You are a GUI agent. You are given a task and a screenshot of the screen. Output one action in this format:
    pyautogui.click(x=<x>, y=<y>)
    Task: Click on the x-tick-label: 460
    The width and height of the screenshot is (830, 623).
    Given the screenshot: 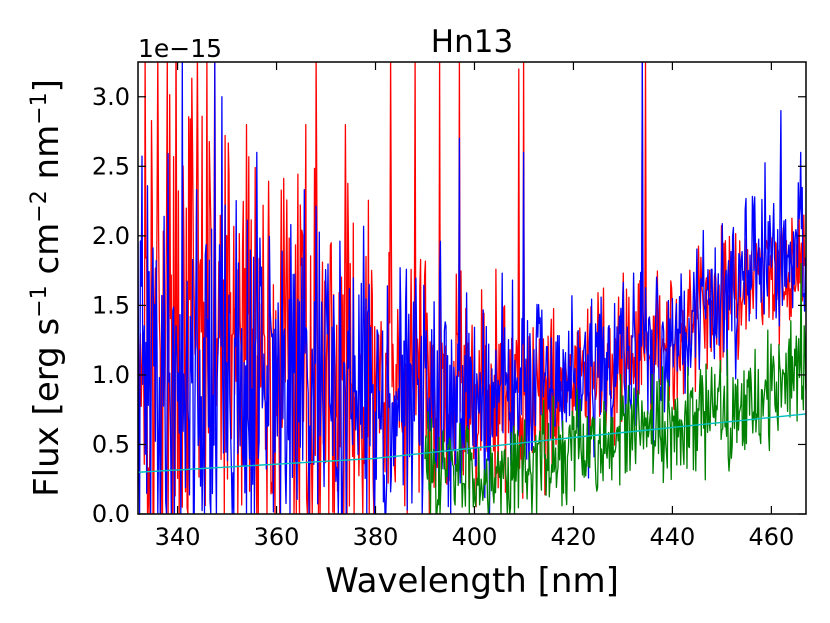 What is the action you would take?
    pyautogui.click(x=771, y=537)
    